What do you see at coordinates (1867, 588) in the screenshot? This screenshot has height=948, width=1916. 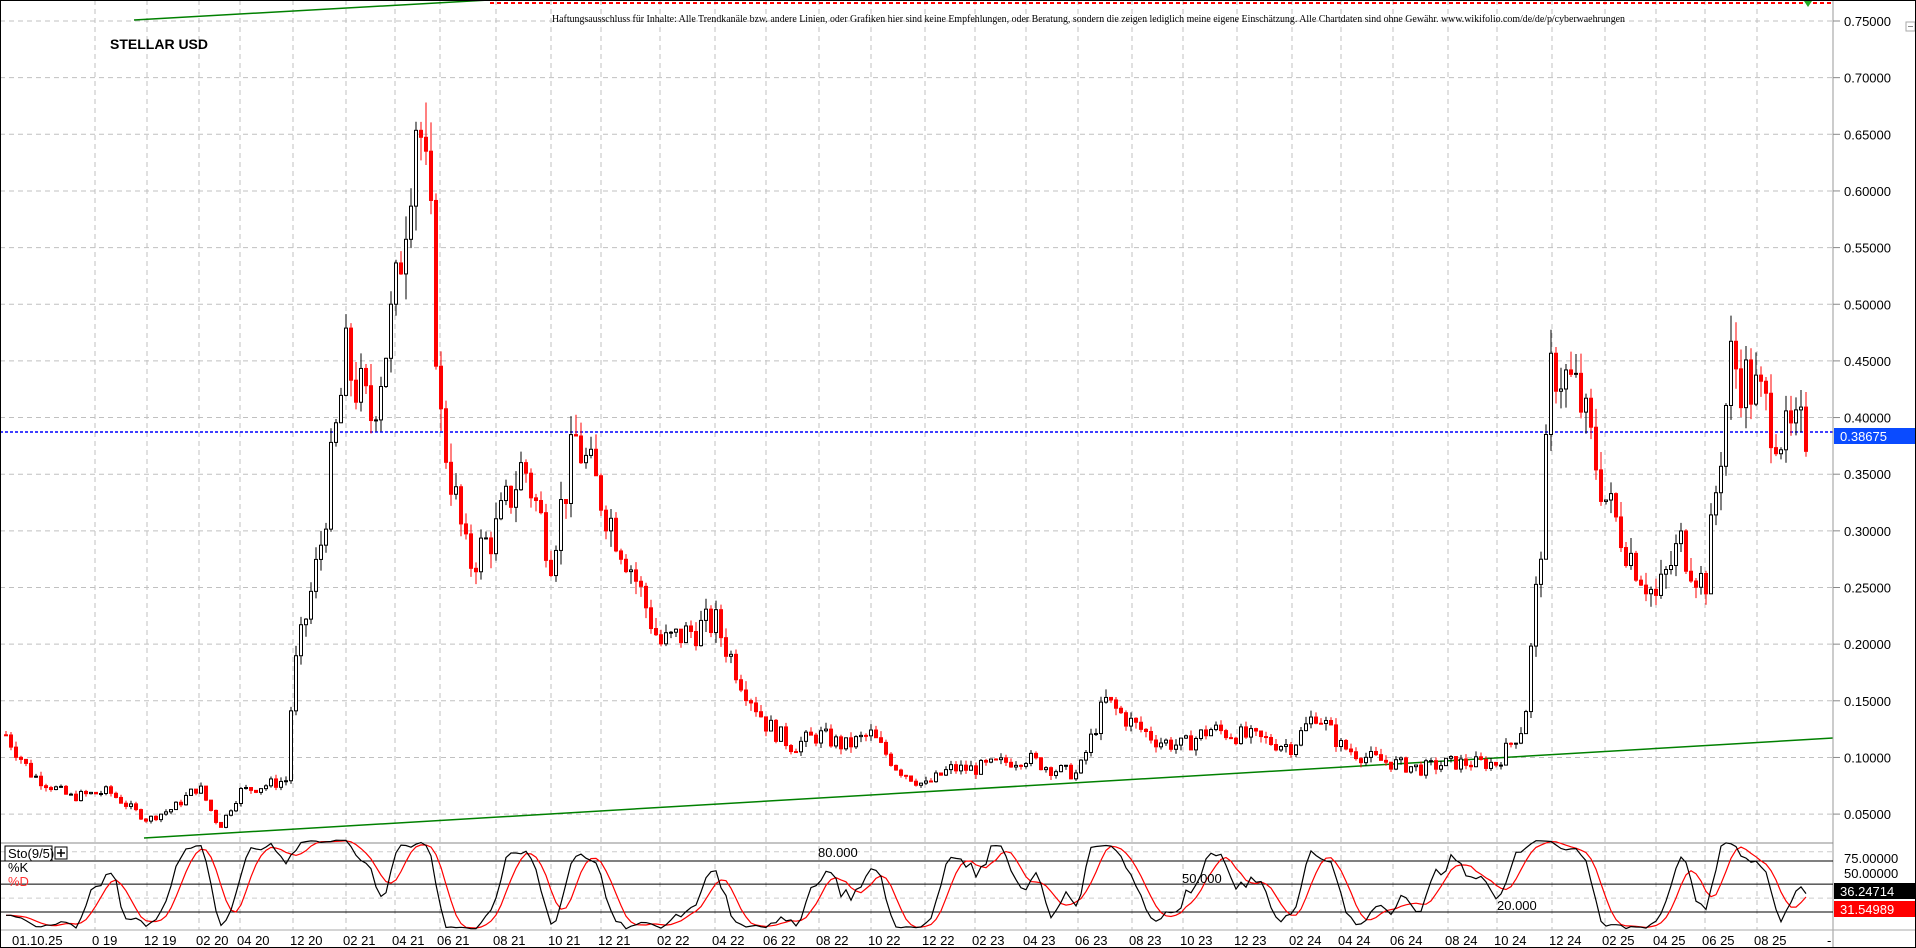 I see `y-tick-label: 0.25000` at bounding box center [1867, 588].